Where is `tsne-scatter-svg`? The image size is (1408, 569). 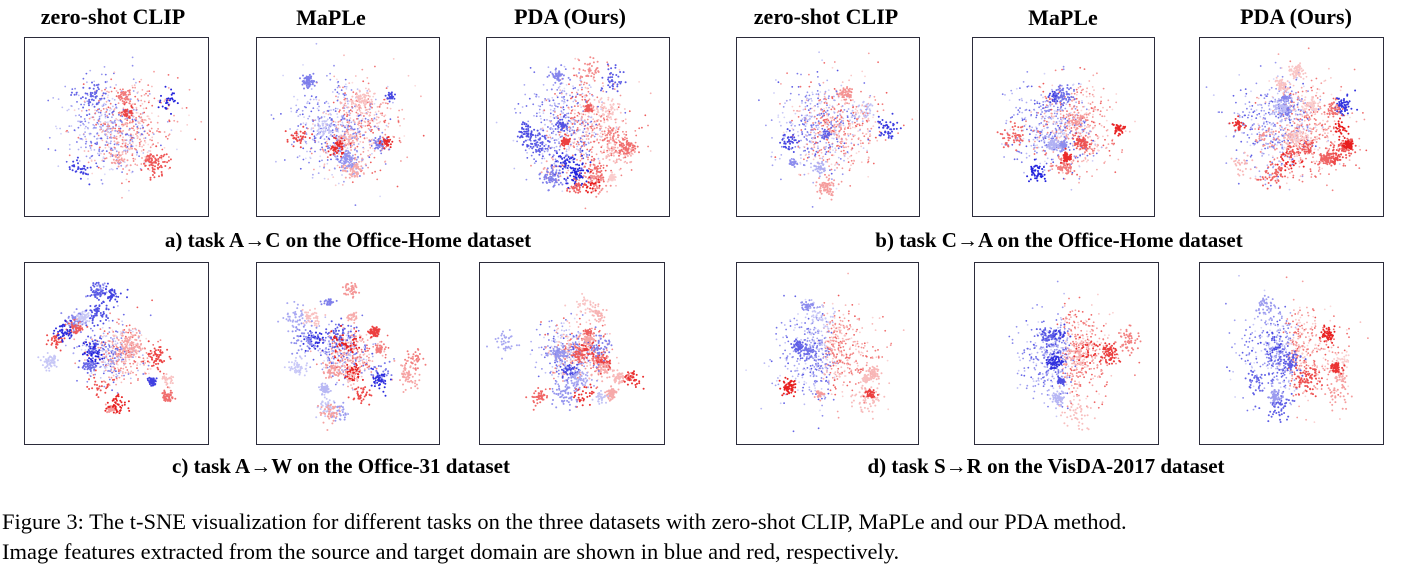
tsne-scatter-svg is located at coordinates (347, 124).